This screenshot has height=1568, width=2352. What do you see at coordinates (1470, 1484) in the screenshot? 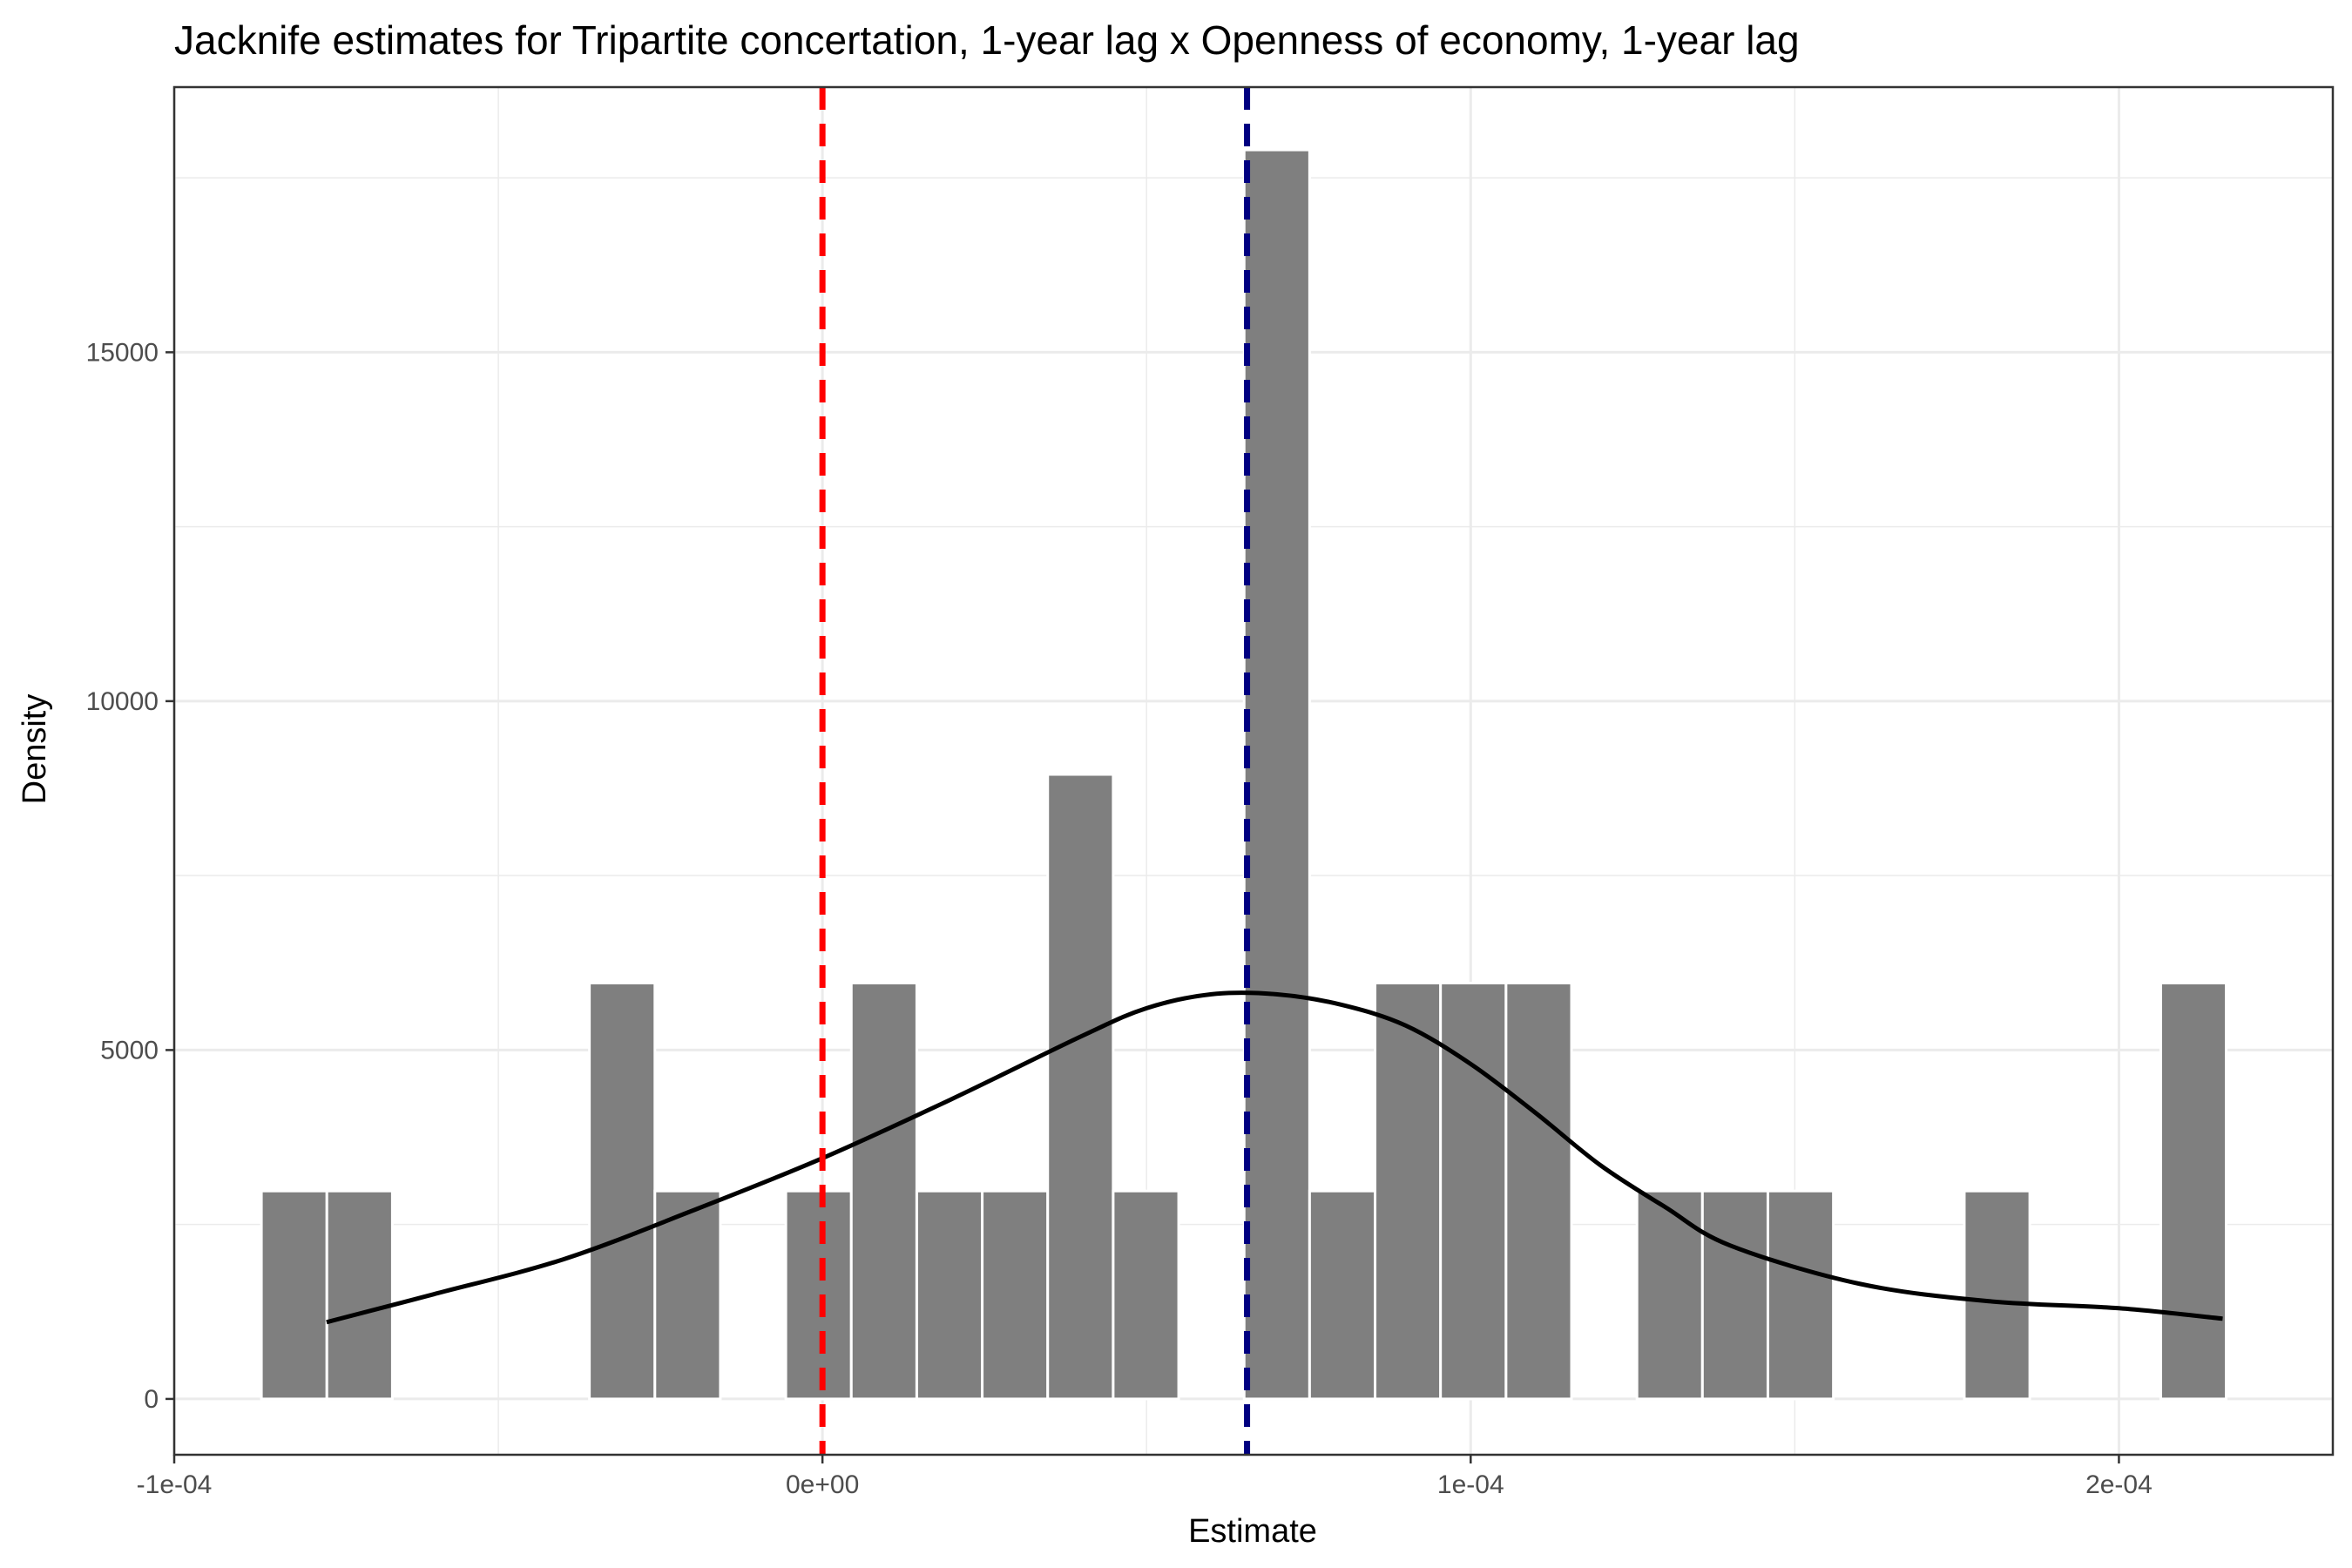
I see `x-tick-label: 1e-04` at bounding box center [1470, 1484].